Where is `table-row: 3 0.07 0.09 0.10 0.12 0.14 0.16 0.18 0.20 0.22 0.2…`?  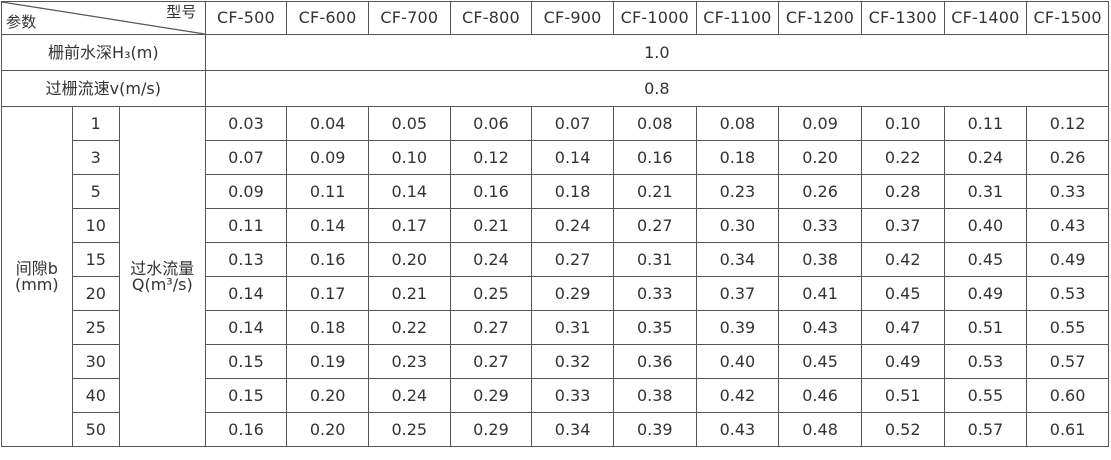
table-row: 3 0.07 0.09 0.10 0.12 0.14 0.16 0.18 0.20 0.22 0.2… is located at coordinates (555, 157).